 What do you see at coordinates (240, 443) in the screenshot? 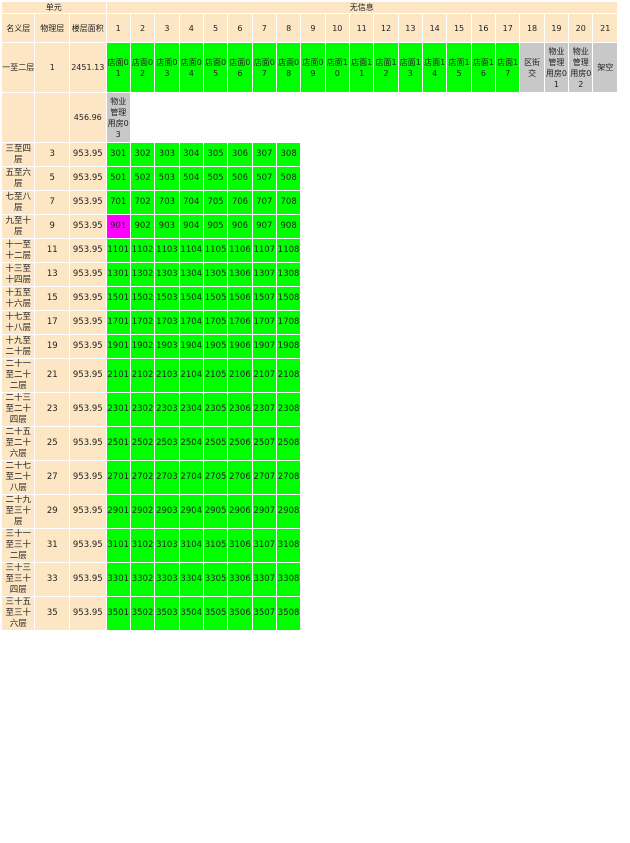
I see `unit-cell: 2506` at bounding box center [240, 443].